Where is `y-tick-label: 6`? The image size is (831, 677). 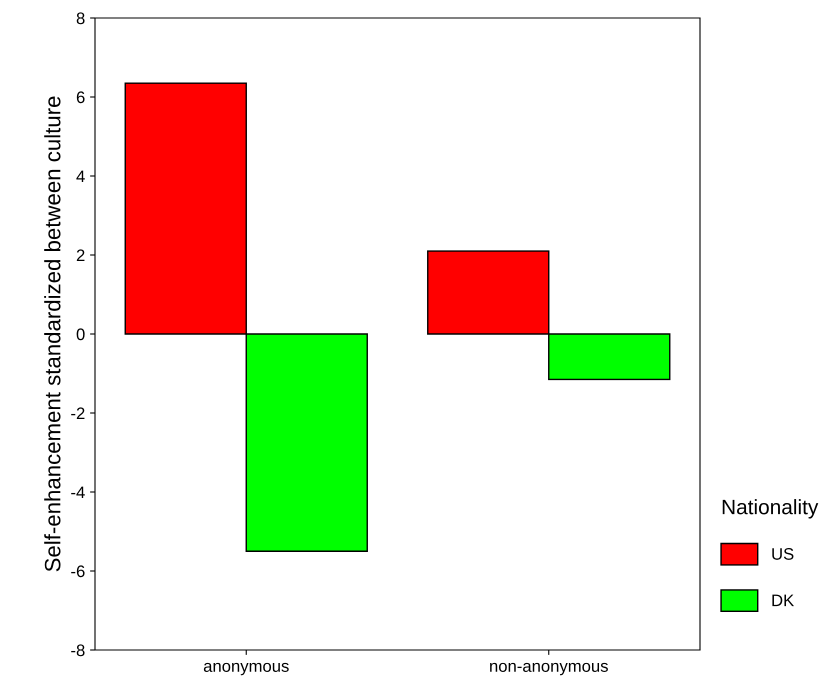
y-tick-label: 6 is located at coordinates (80, 97).